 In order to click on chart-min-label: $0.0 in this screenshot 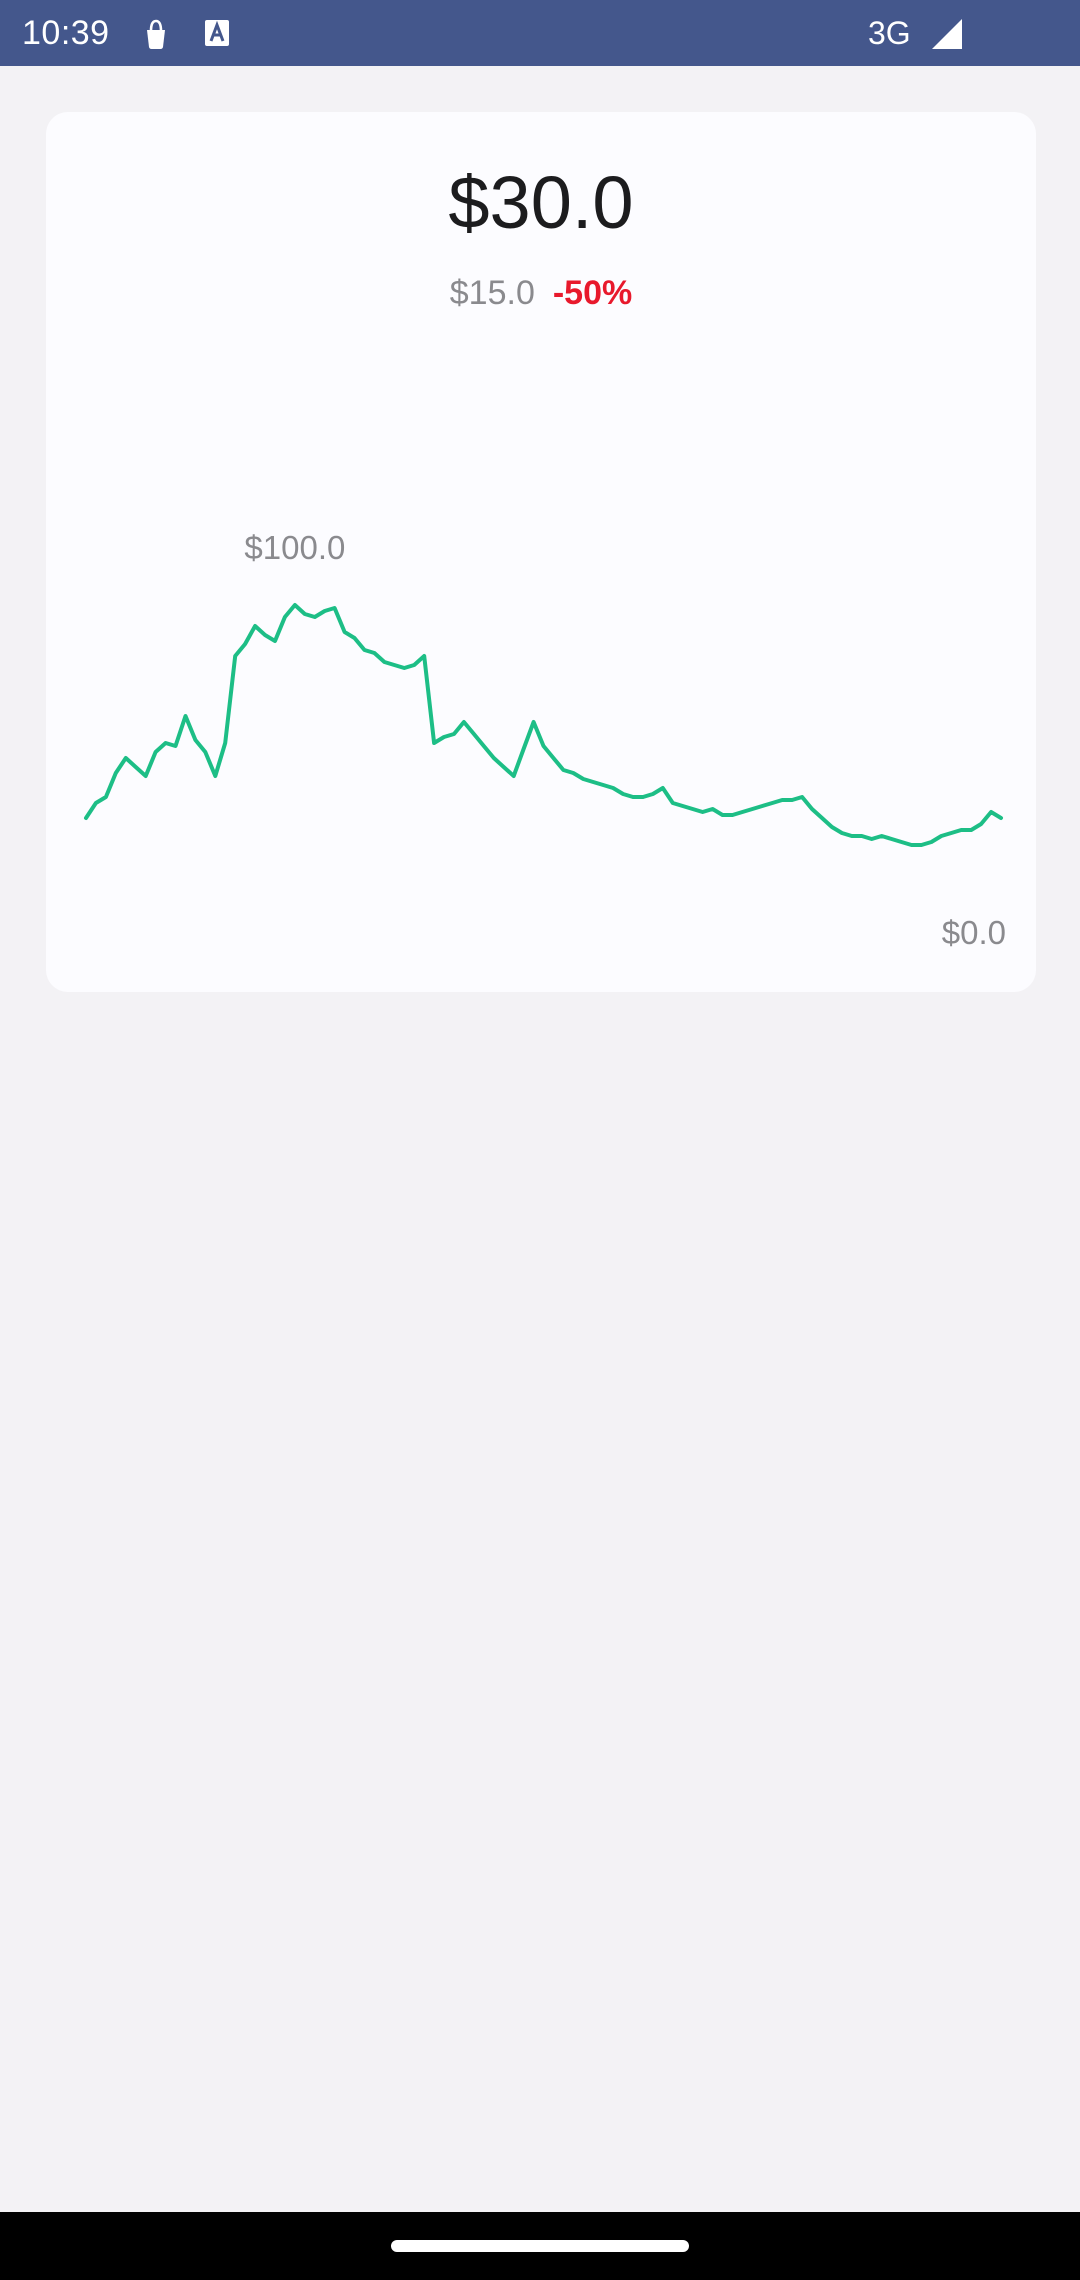, I will do `click(974, 932)`.